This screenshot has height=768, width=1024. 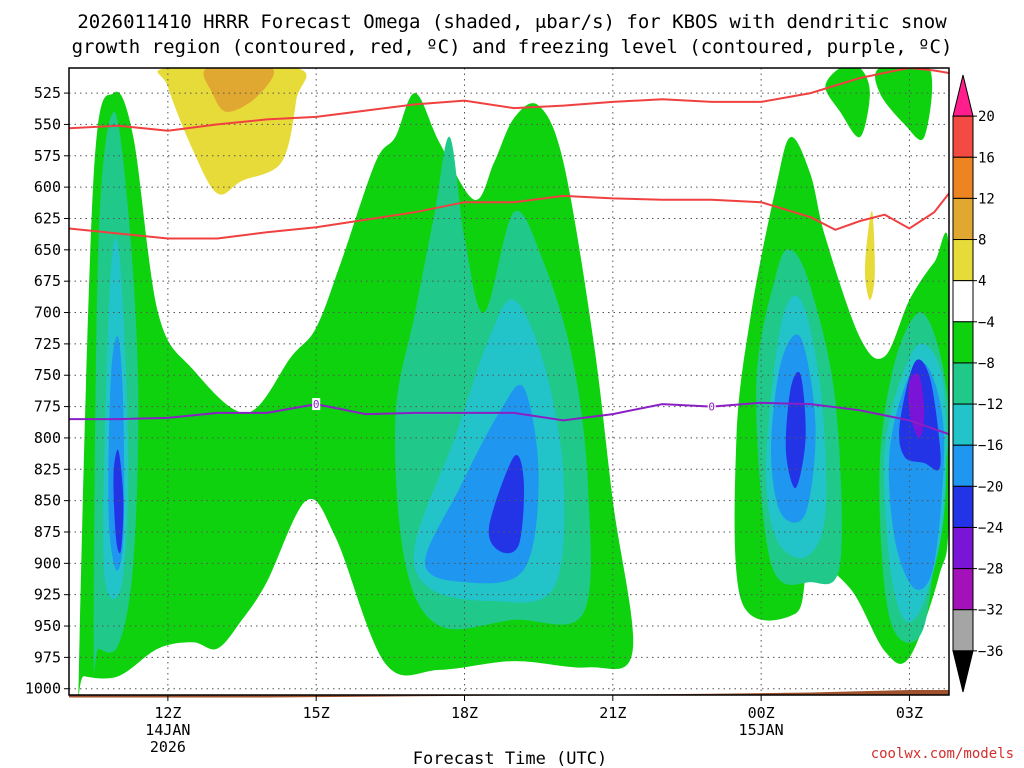 What do you see at coordinates (942, 754) in the screenshot?
I see `credit-link: coolwx.com/models` at bounding box center [942, 754].